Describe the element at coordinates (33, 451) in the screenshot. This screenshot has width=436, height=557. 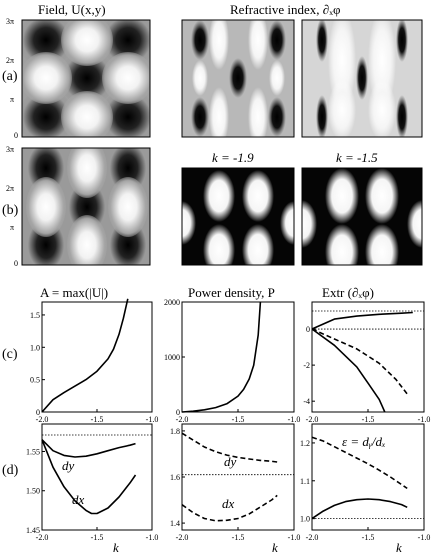
I see `y-tick-label: 1.55` at that location.